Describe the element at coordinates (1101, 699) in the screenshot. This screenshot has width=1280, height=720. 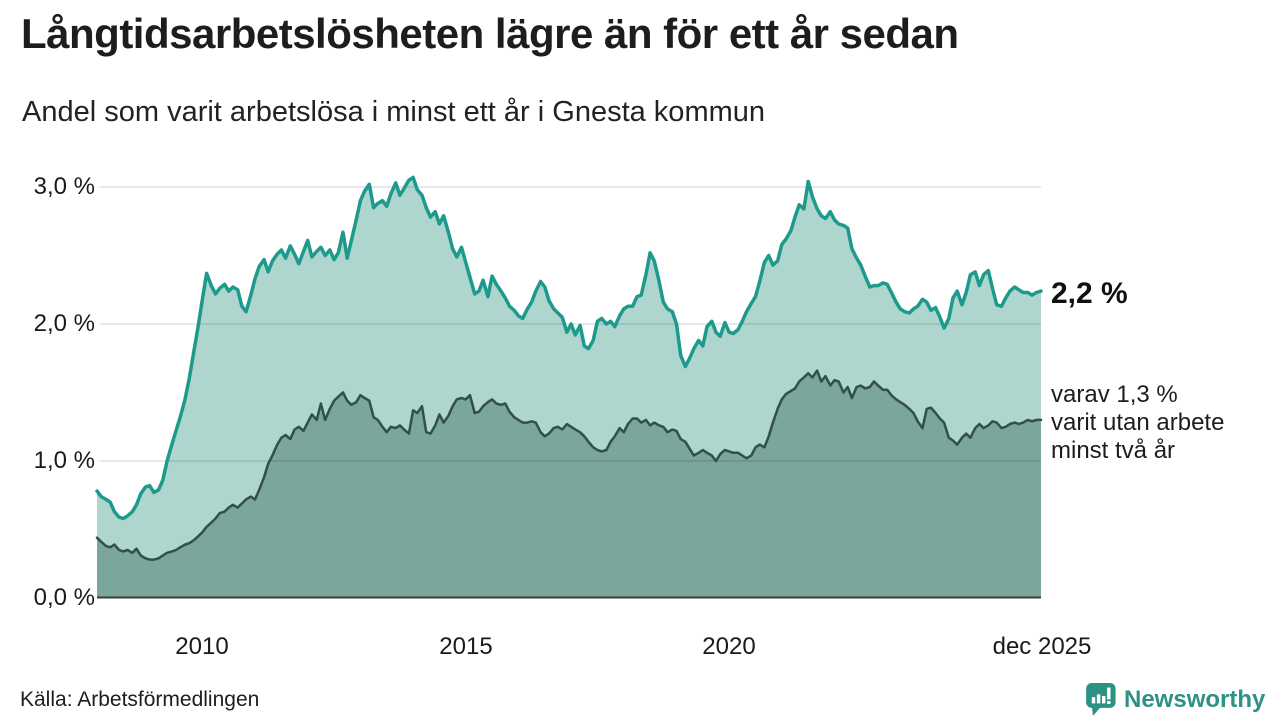
I see `newsworthy-icon` at that location.